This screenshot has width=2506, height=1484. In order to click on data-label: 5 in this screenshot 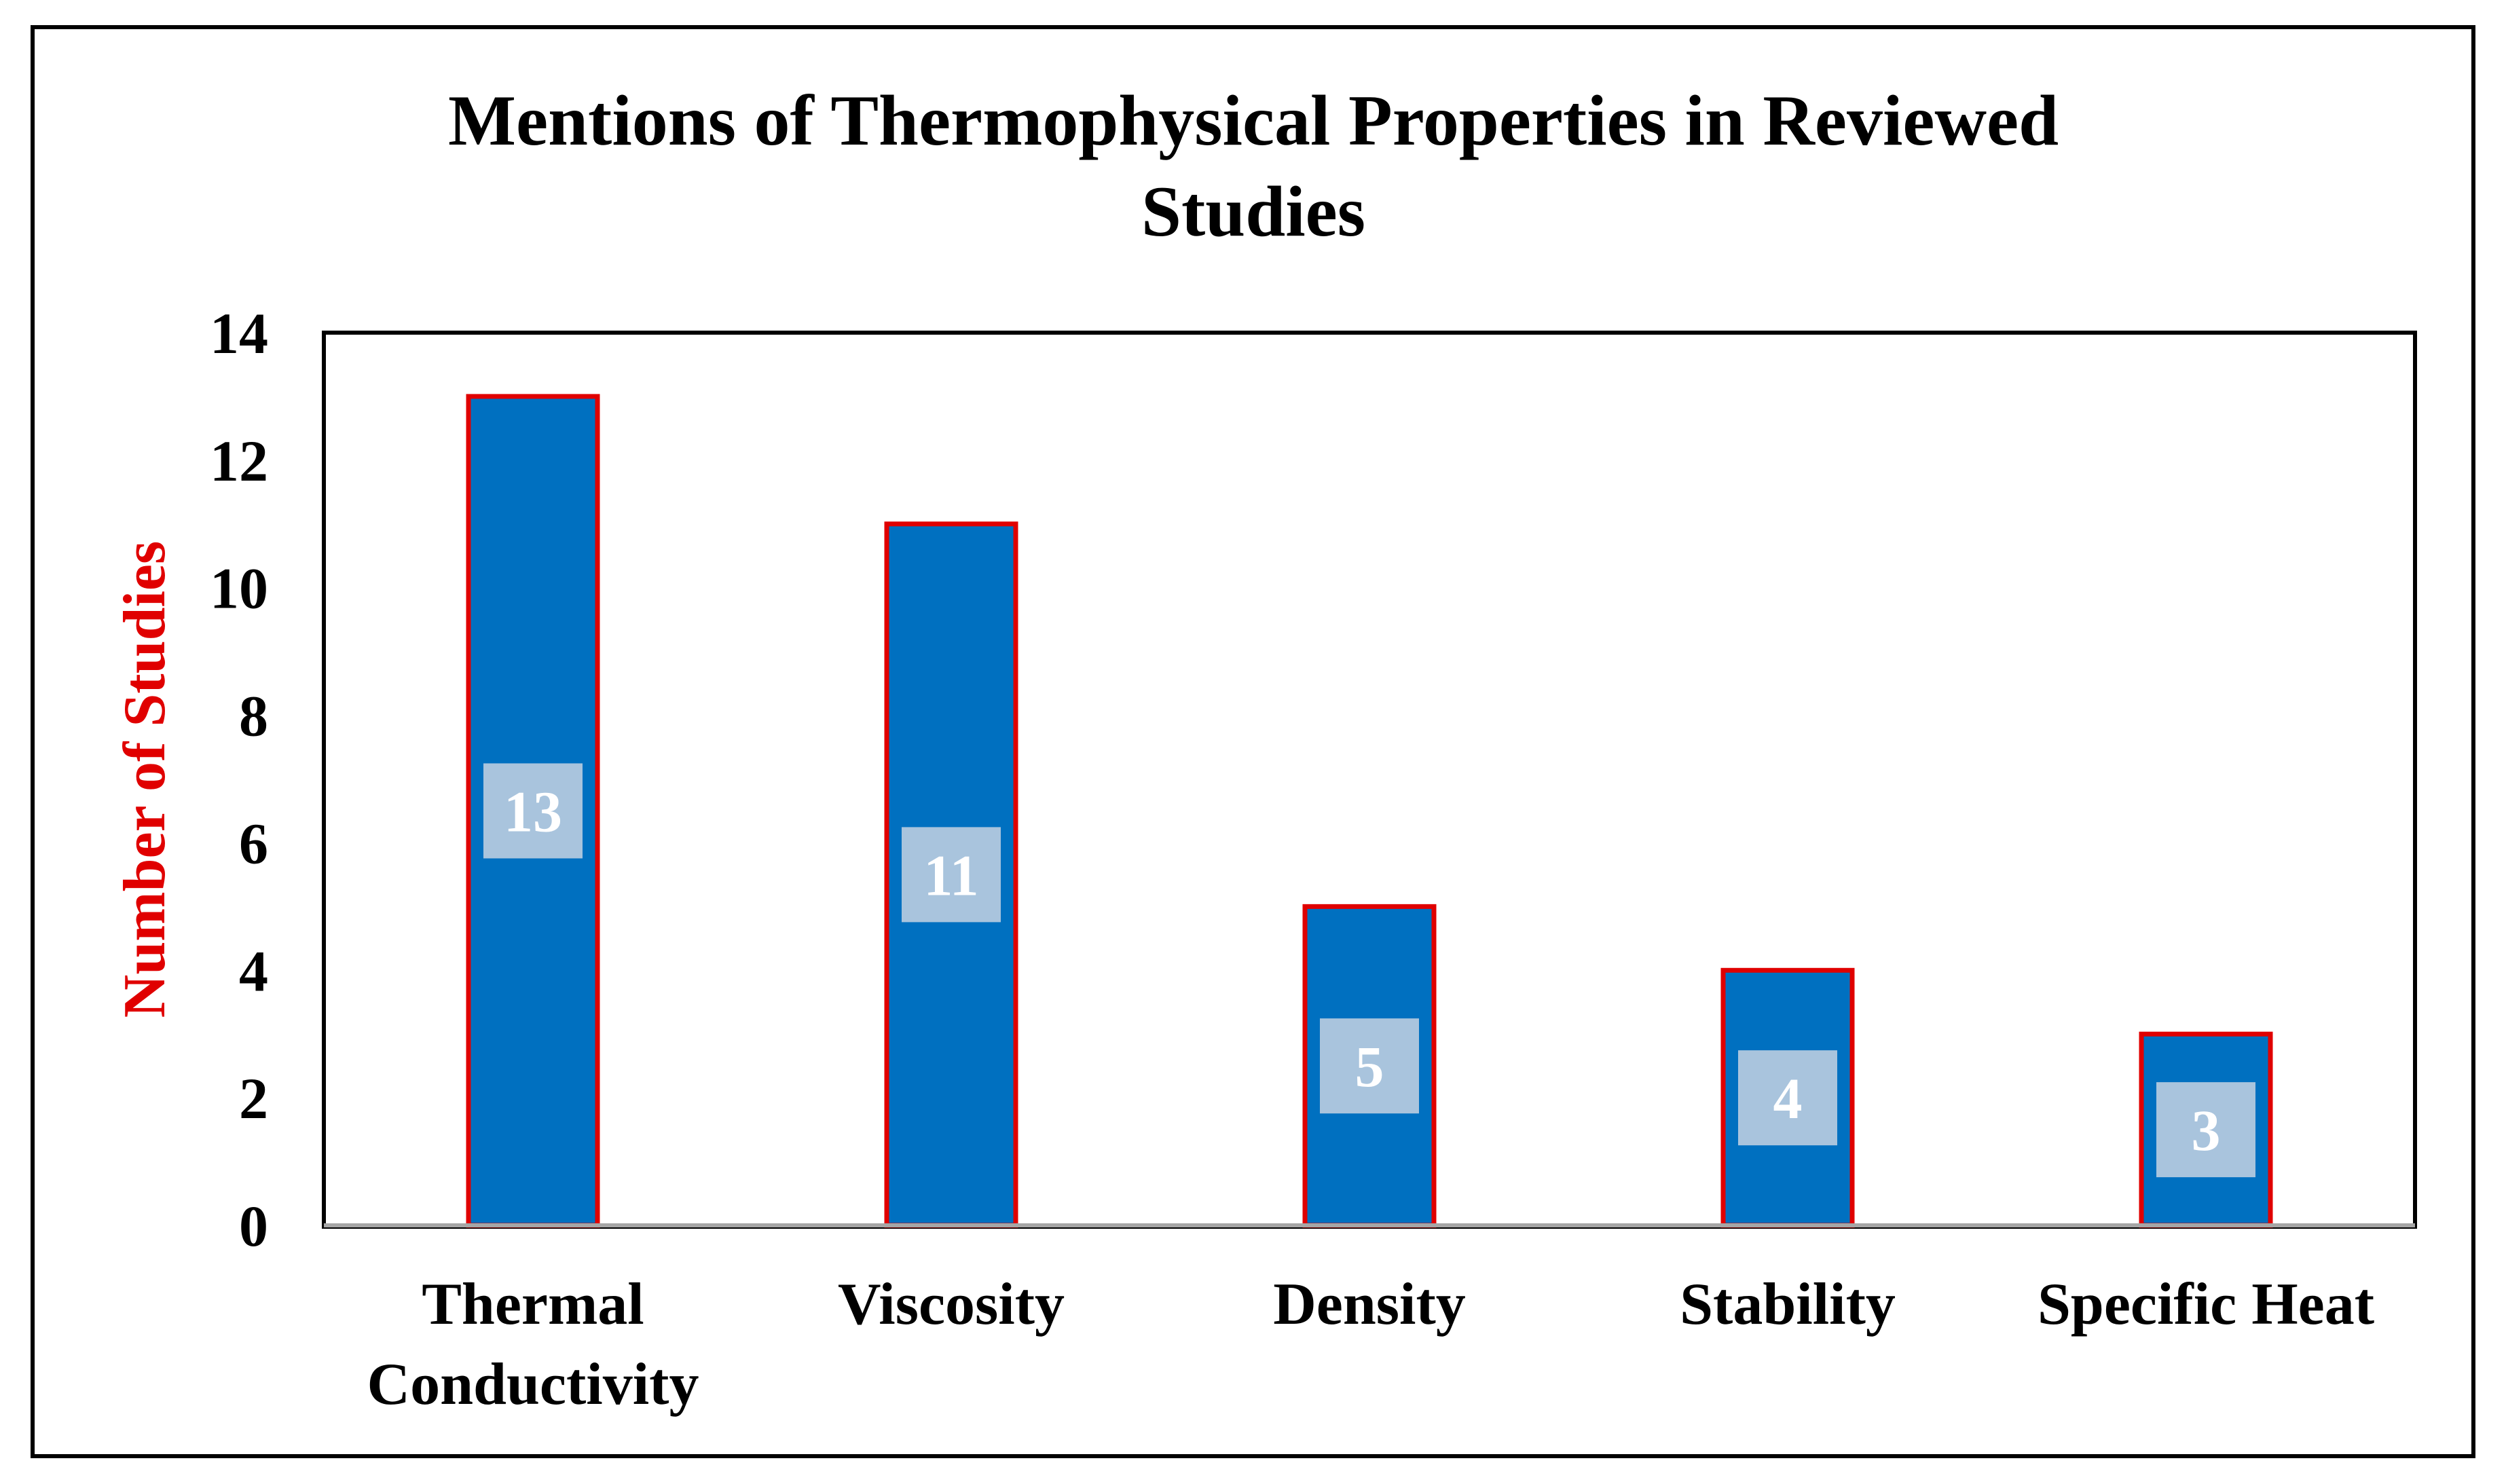, I will do `click(1369, 1066)`.